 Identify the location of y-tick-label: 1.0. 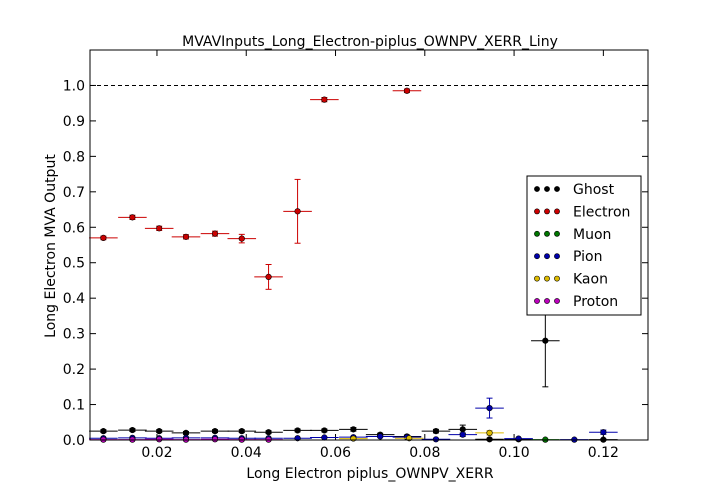
(74, 86).